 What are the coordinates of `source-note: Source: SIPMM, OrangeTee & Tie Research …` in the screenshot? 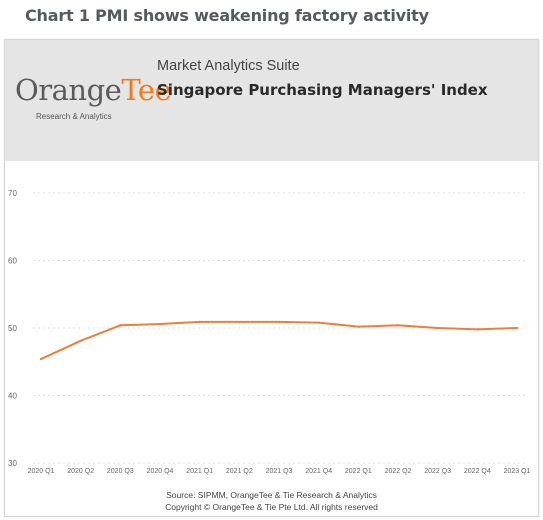 It's located at (271, 495).